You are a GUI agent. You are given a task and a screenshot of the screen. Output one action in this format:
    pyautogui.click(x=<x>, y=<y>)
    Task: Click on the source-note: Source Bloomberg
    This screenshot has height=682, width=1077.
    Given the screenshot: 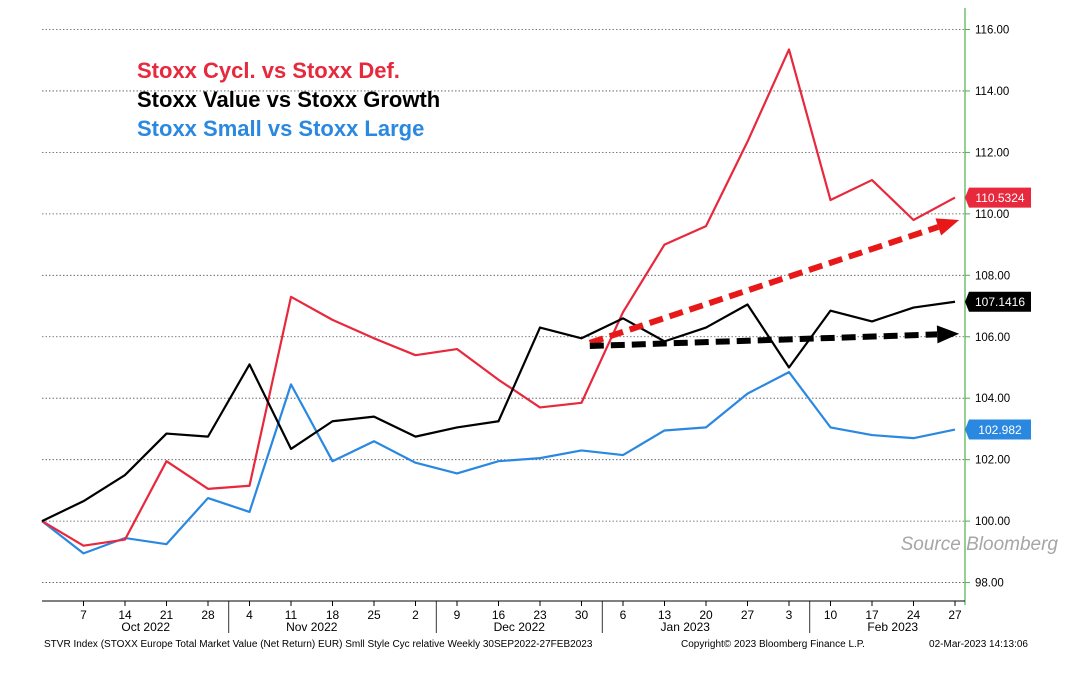 What is the action you would take?
    pyautogui.click(x=980, y=544)
    